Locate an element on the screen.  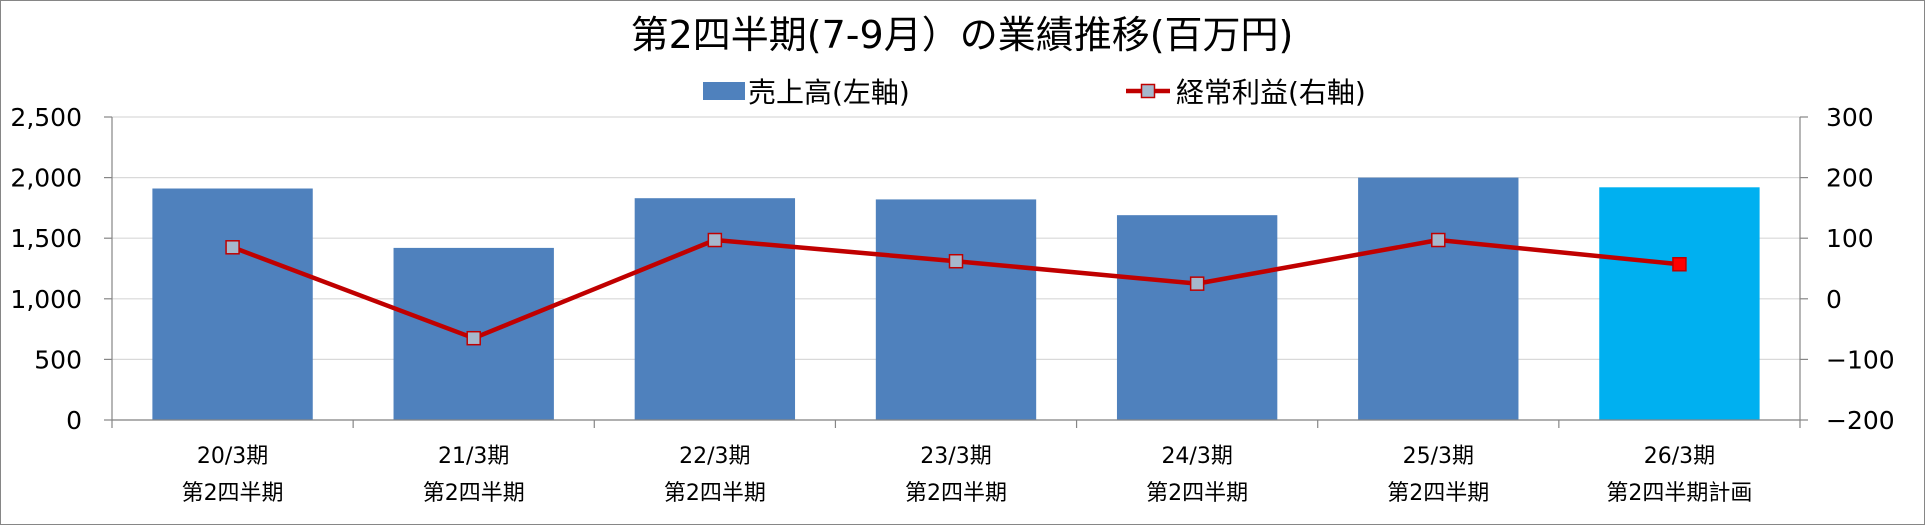
left-tick-label: 500 is located at coordinates (58, 359).